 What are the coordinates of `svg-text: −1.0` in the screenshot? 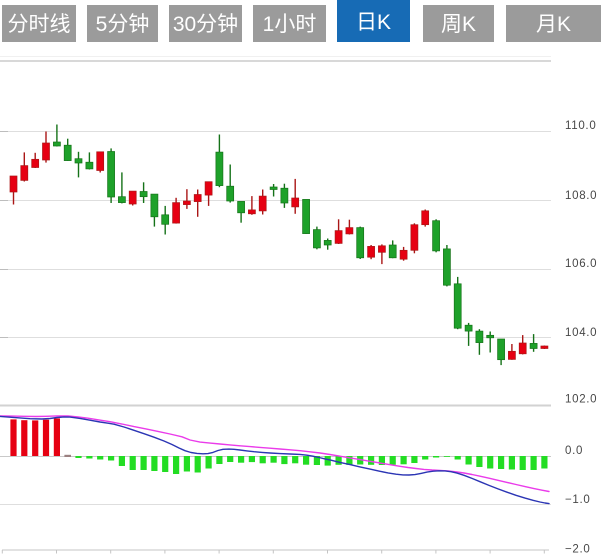 It's located at (578, 500).